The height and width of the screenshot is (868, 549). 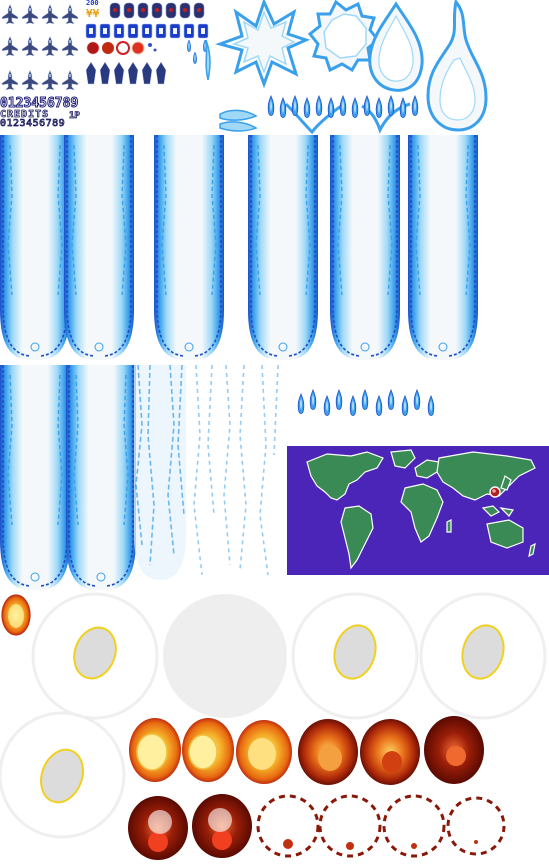 What do you see at coordinates (39, 103) in the screenshot?
I see `digits-large-font: 0123456789` at bounding box center [39, 103].